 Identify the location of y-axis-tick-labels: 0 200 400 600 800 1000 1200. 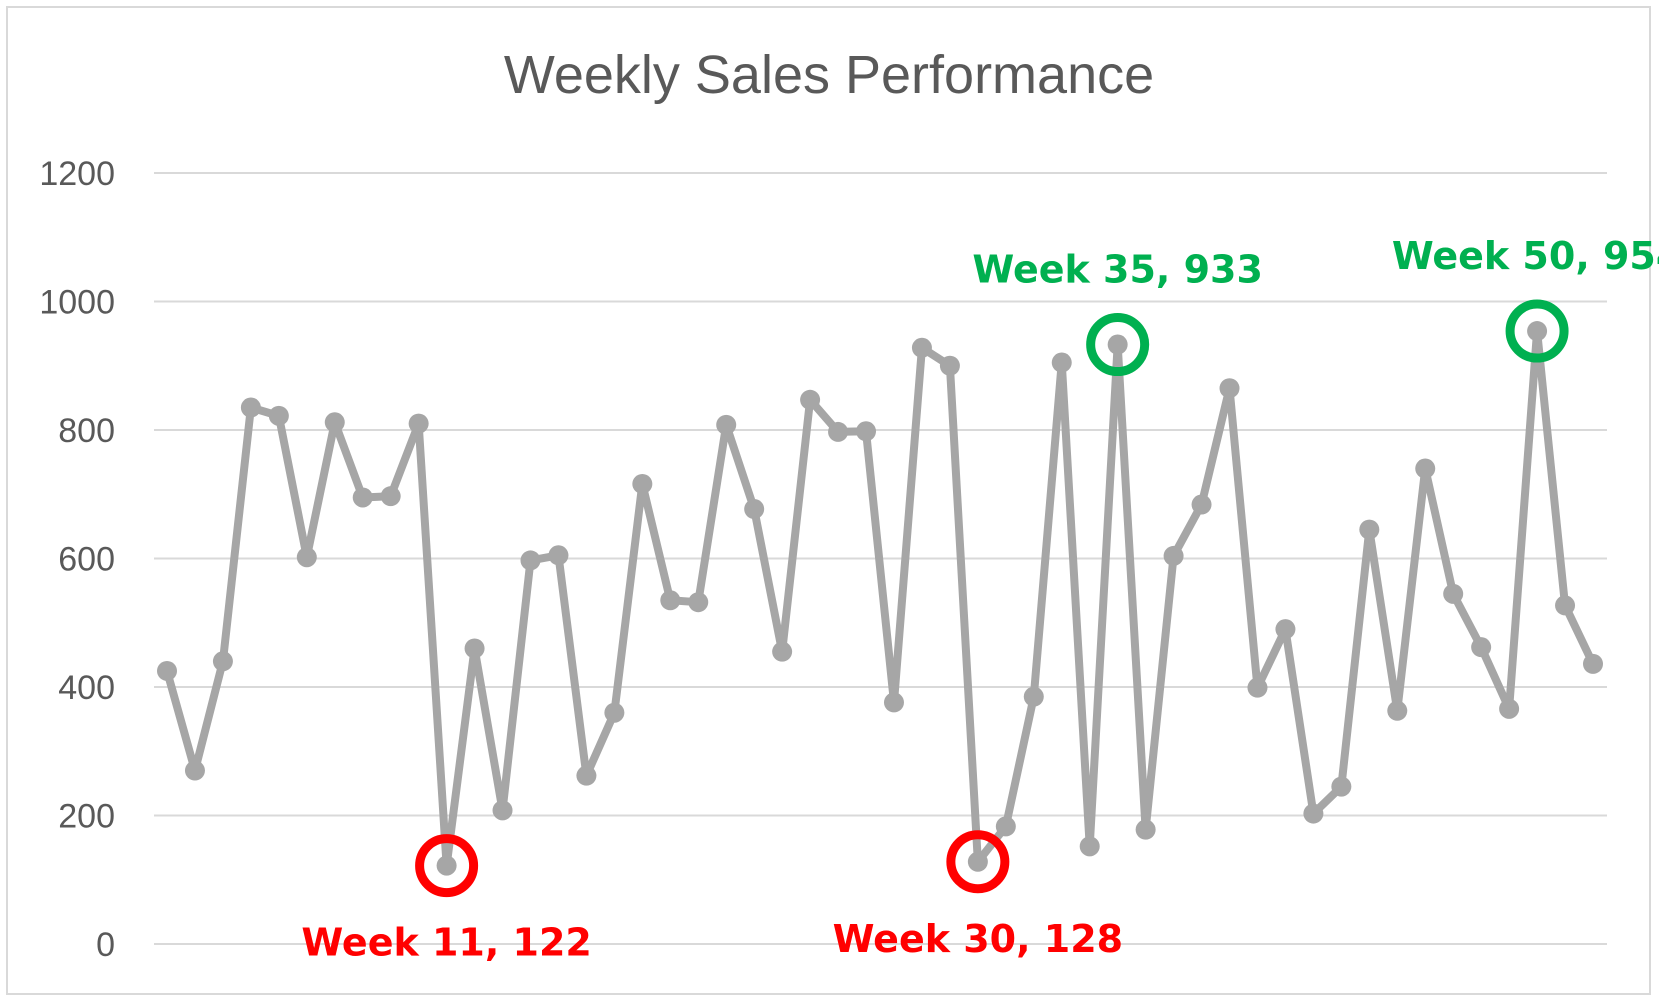
(77, 559).